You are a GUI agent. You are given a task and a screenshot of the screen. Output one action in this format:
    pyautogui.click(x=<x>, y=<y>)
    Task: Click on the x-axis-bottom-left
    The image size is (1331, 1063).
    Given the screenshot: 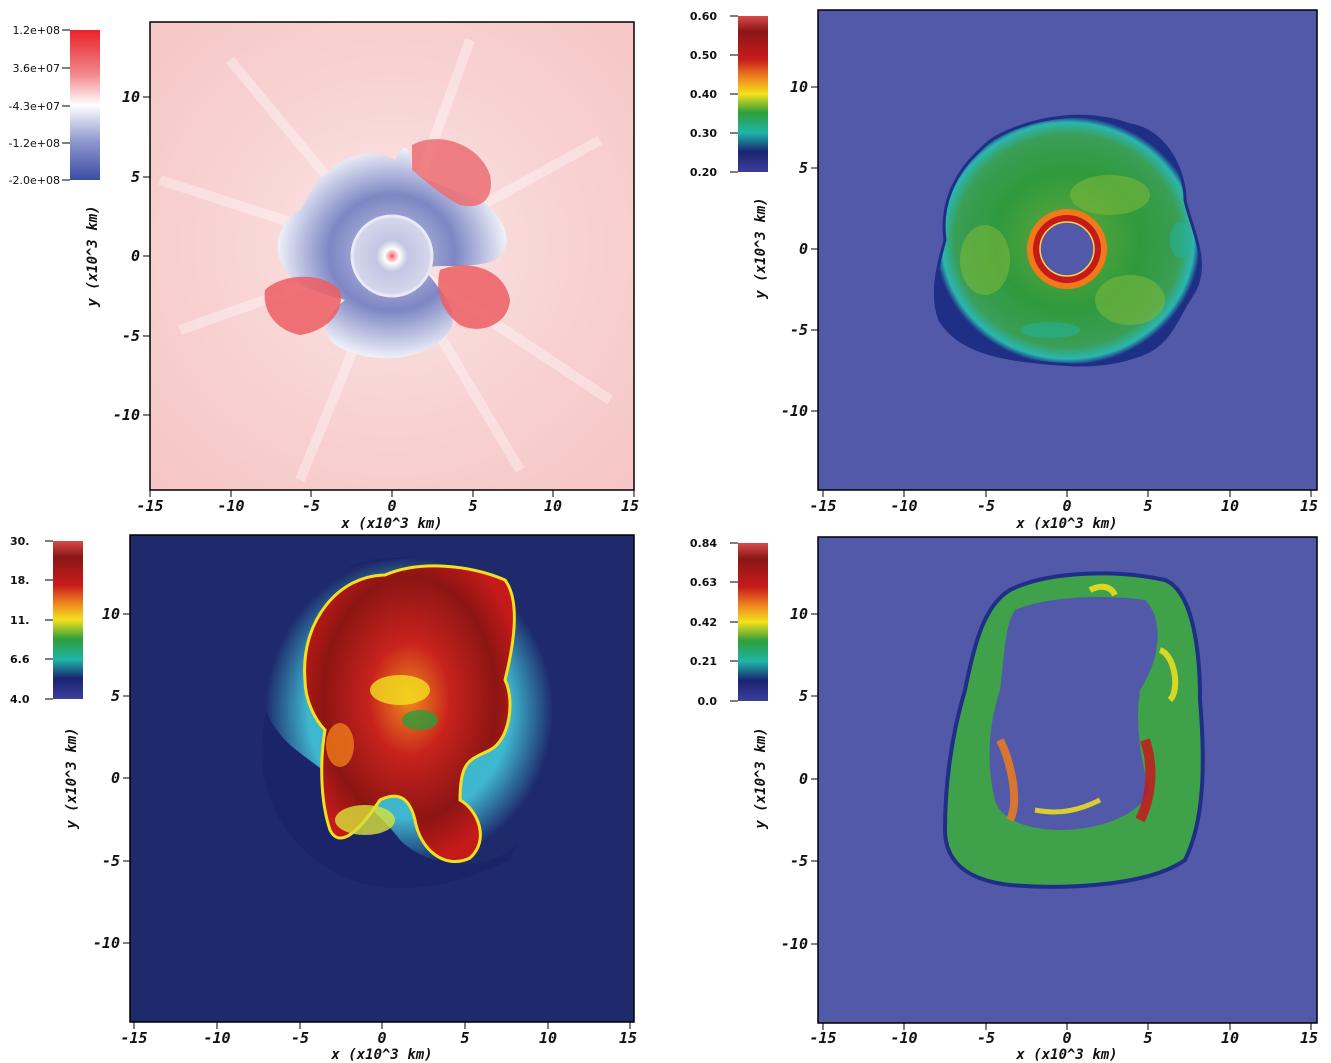 What is the action you would take?
    pyautogui.click(x=382, y=1025)
    